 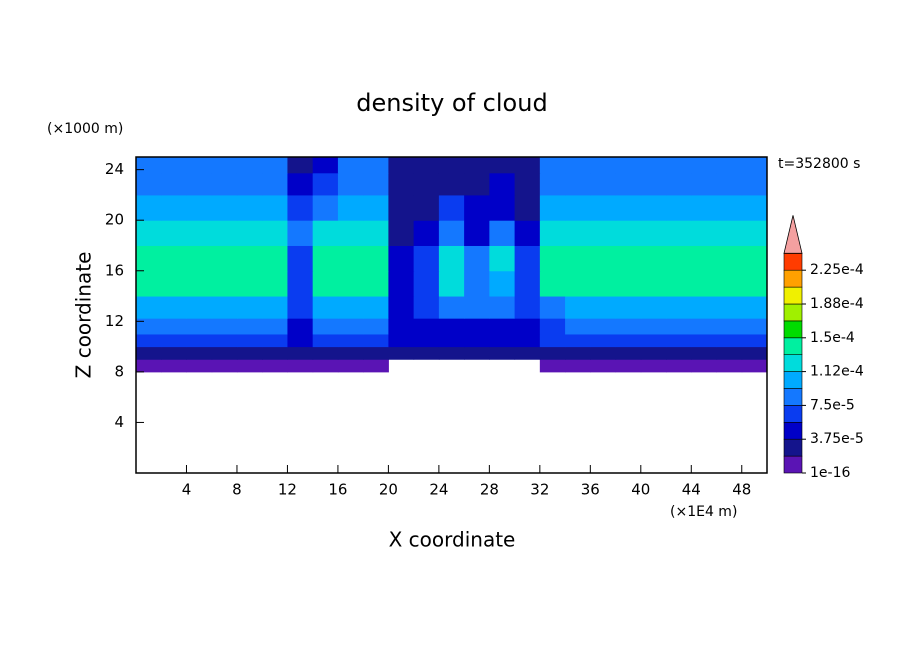 I want to click on y-tick-label: 8, so click(x=119, y=371).